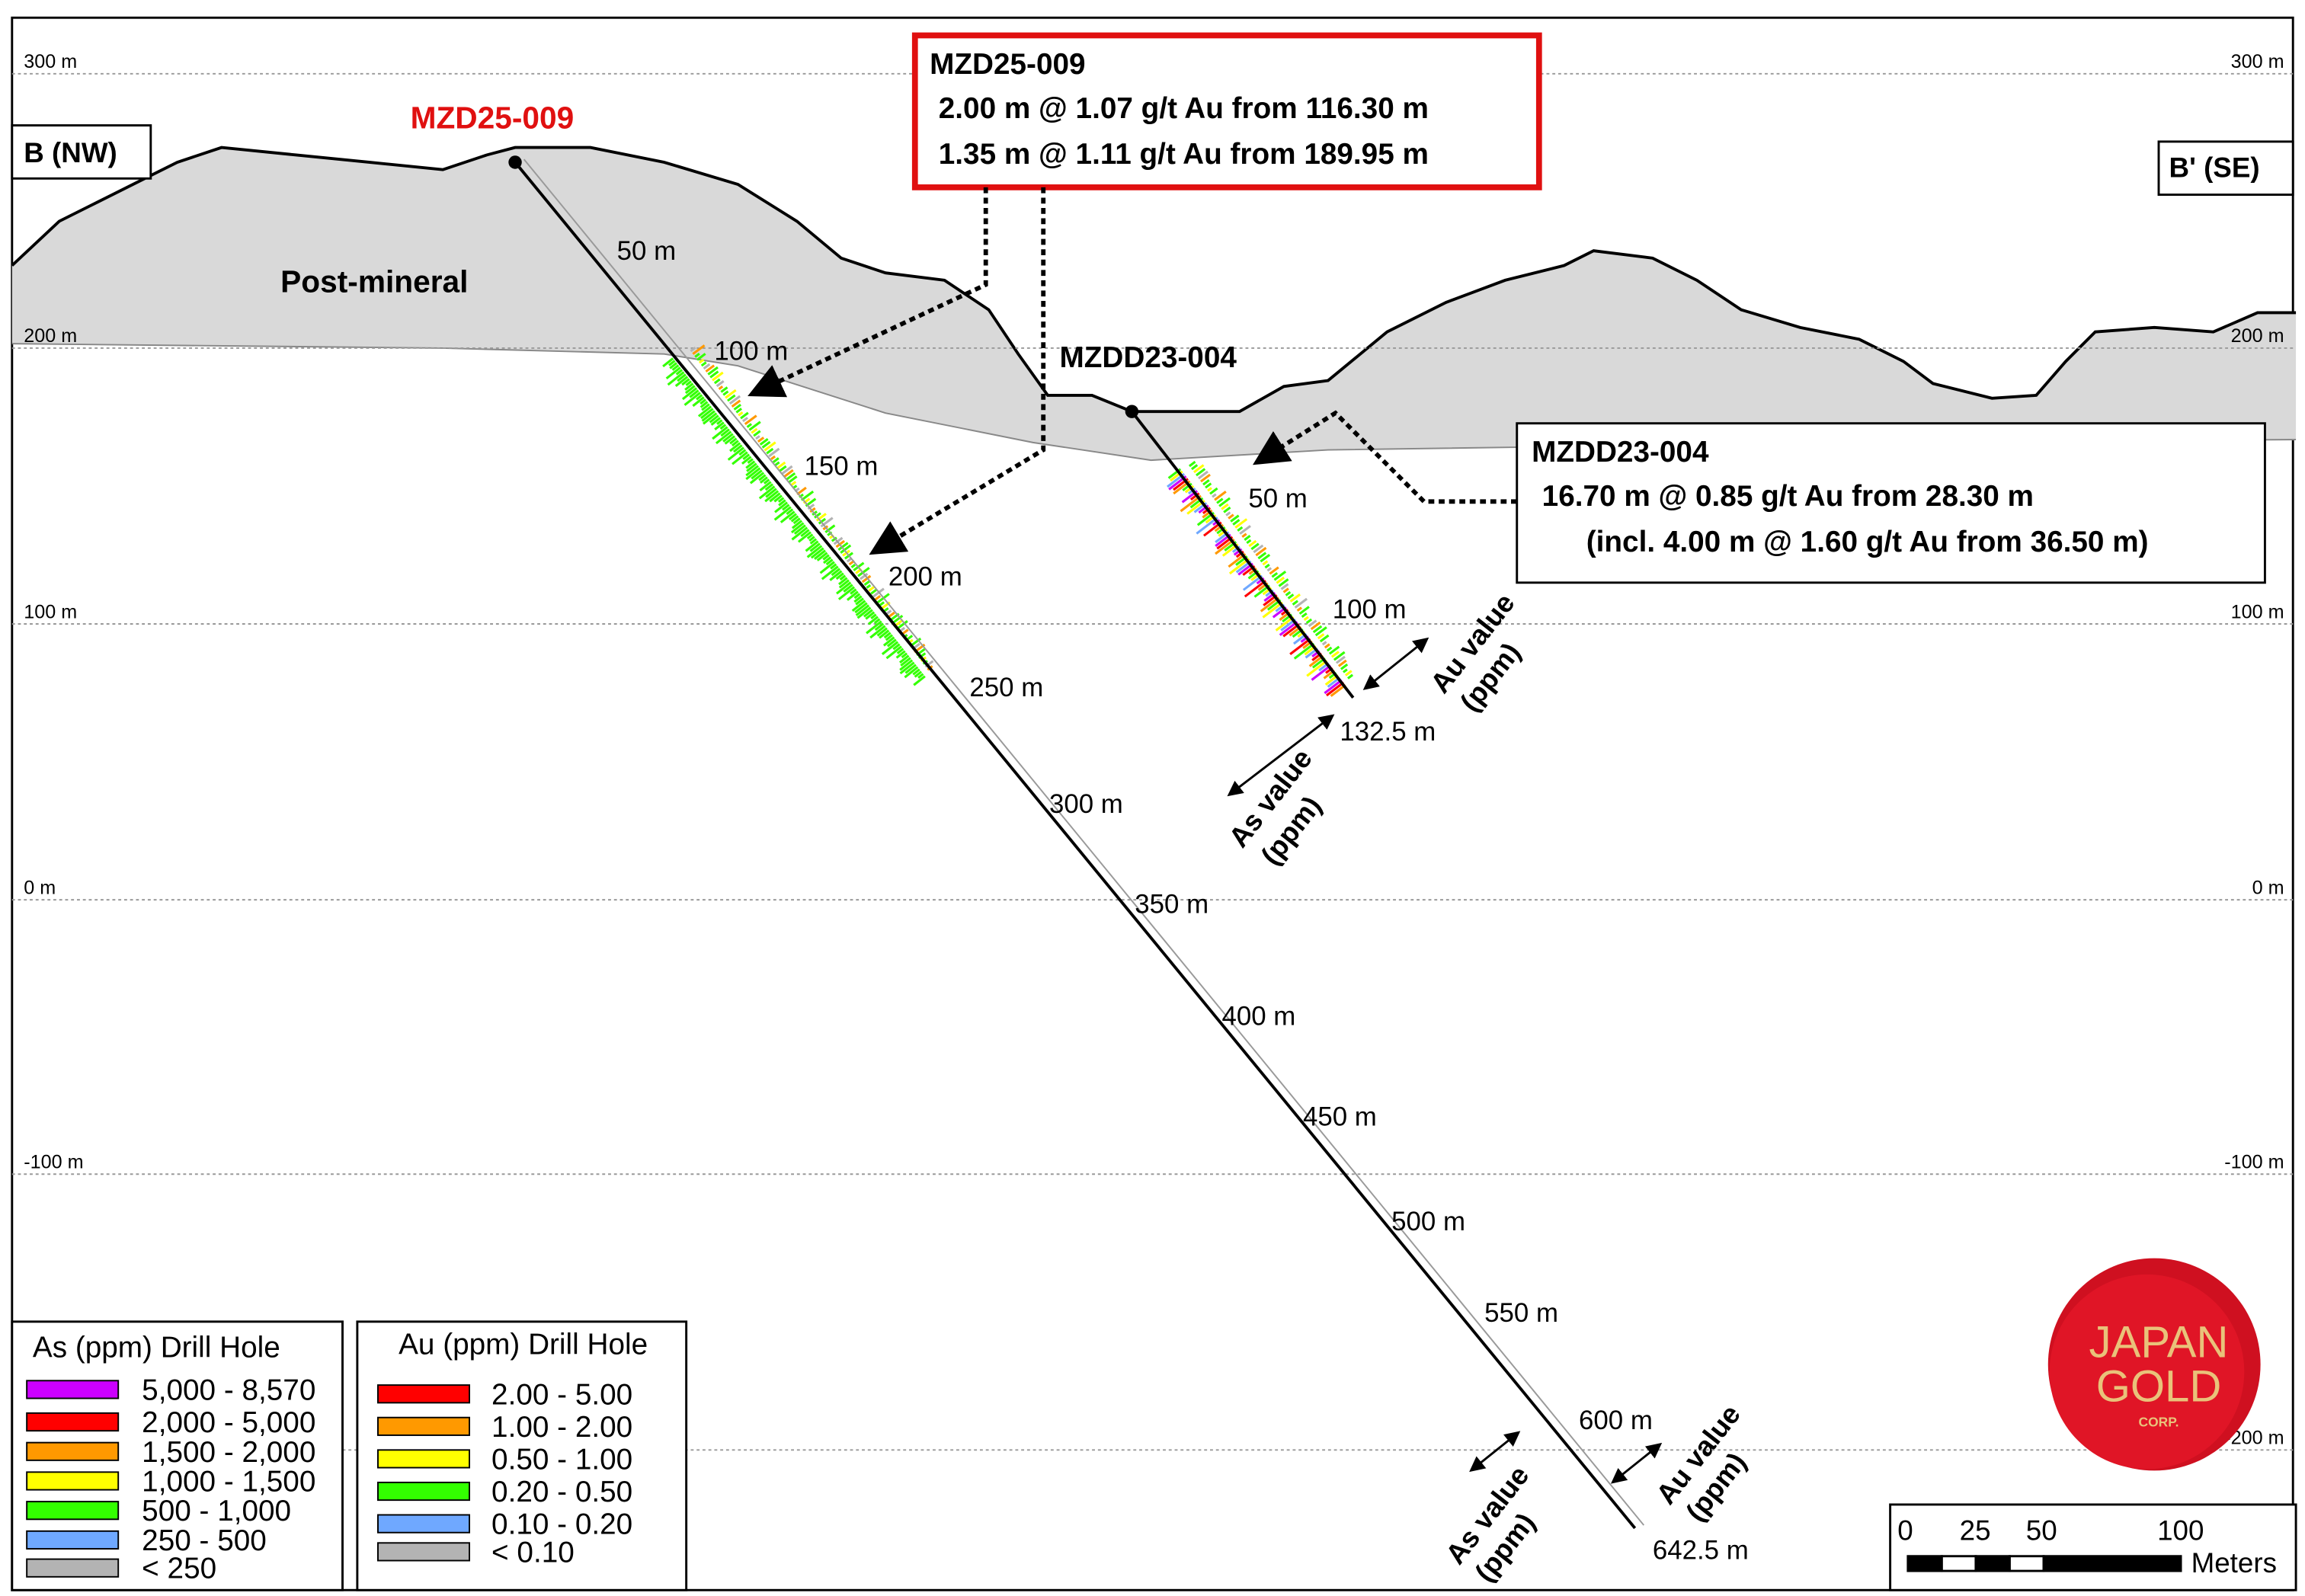 This screenshot has height=1596, width=2305. What do you see at coordinates (925, 577) in the screenshot?
I see `depth-label: 200 m` at bounding box center [925, 577].